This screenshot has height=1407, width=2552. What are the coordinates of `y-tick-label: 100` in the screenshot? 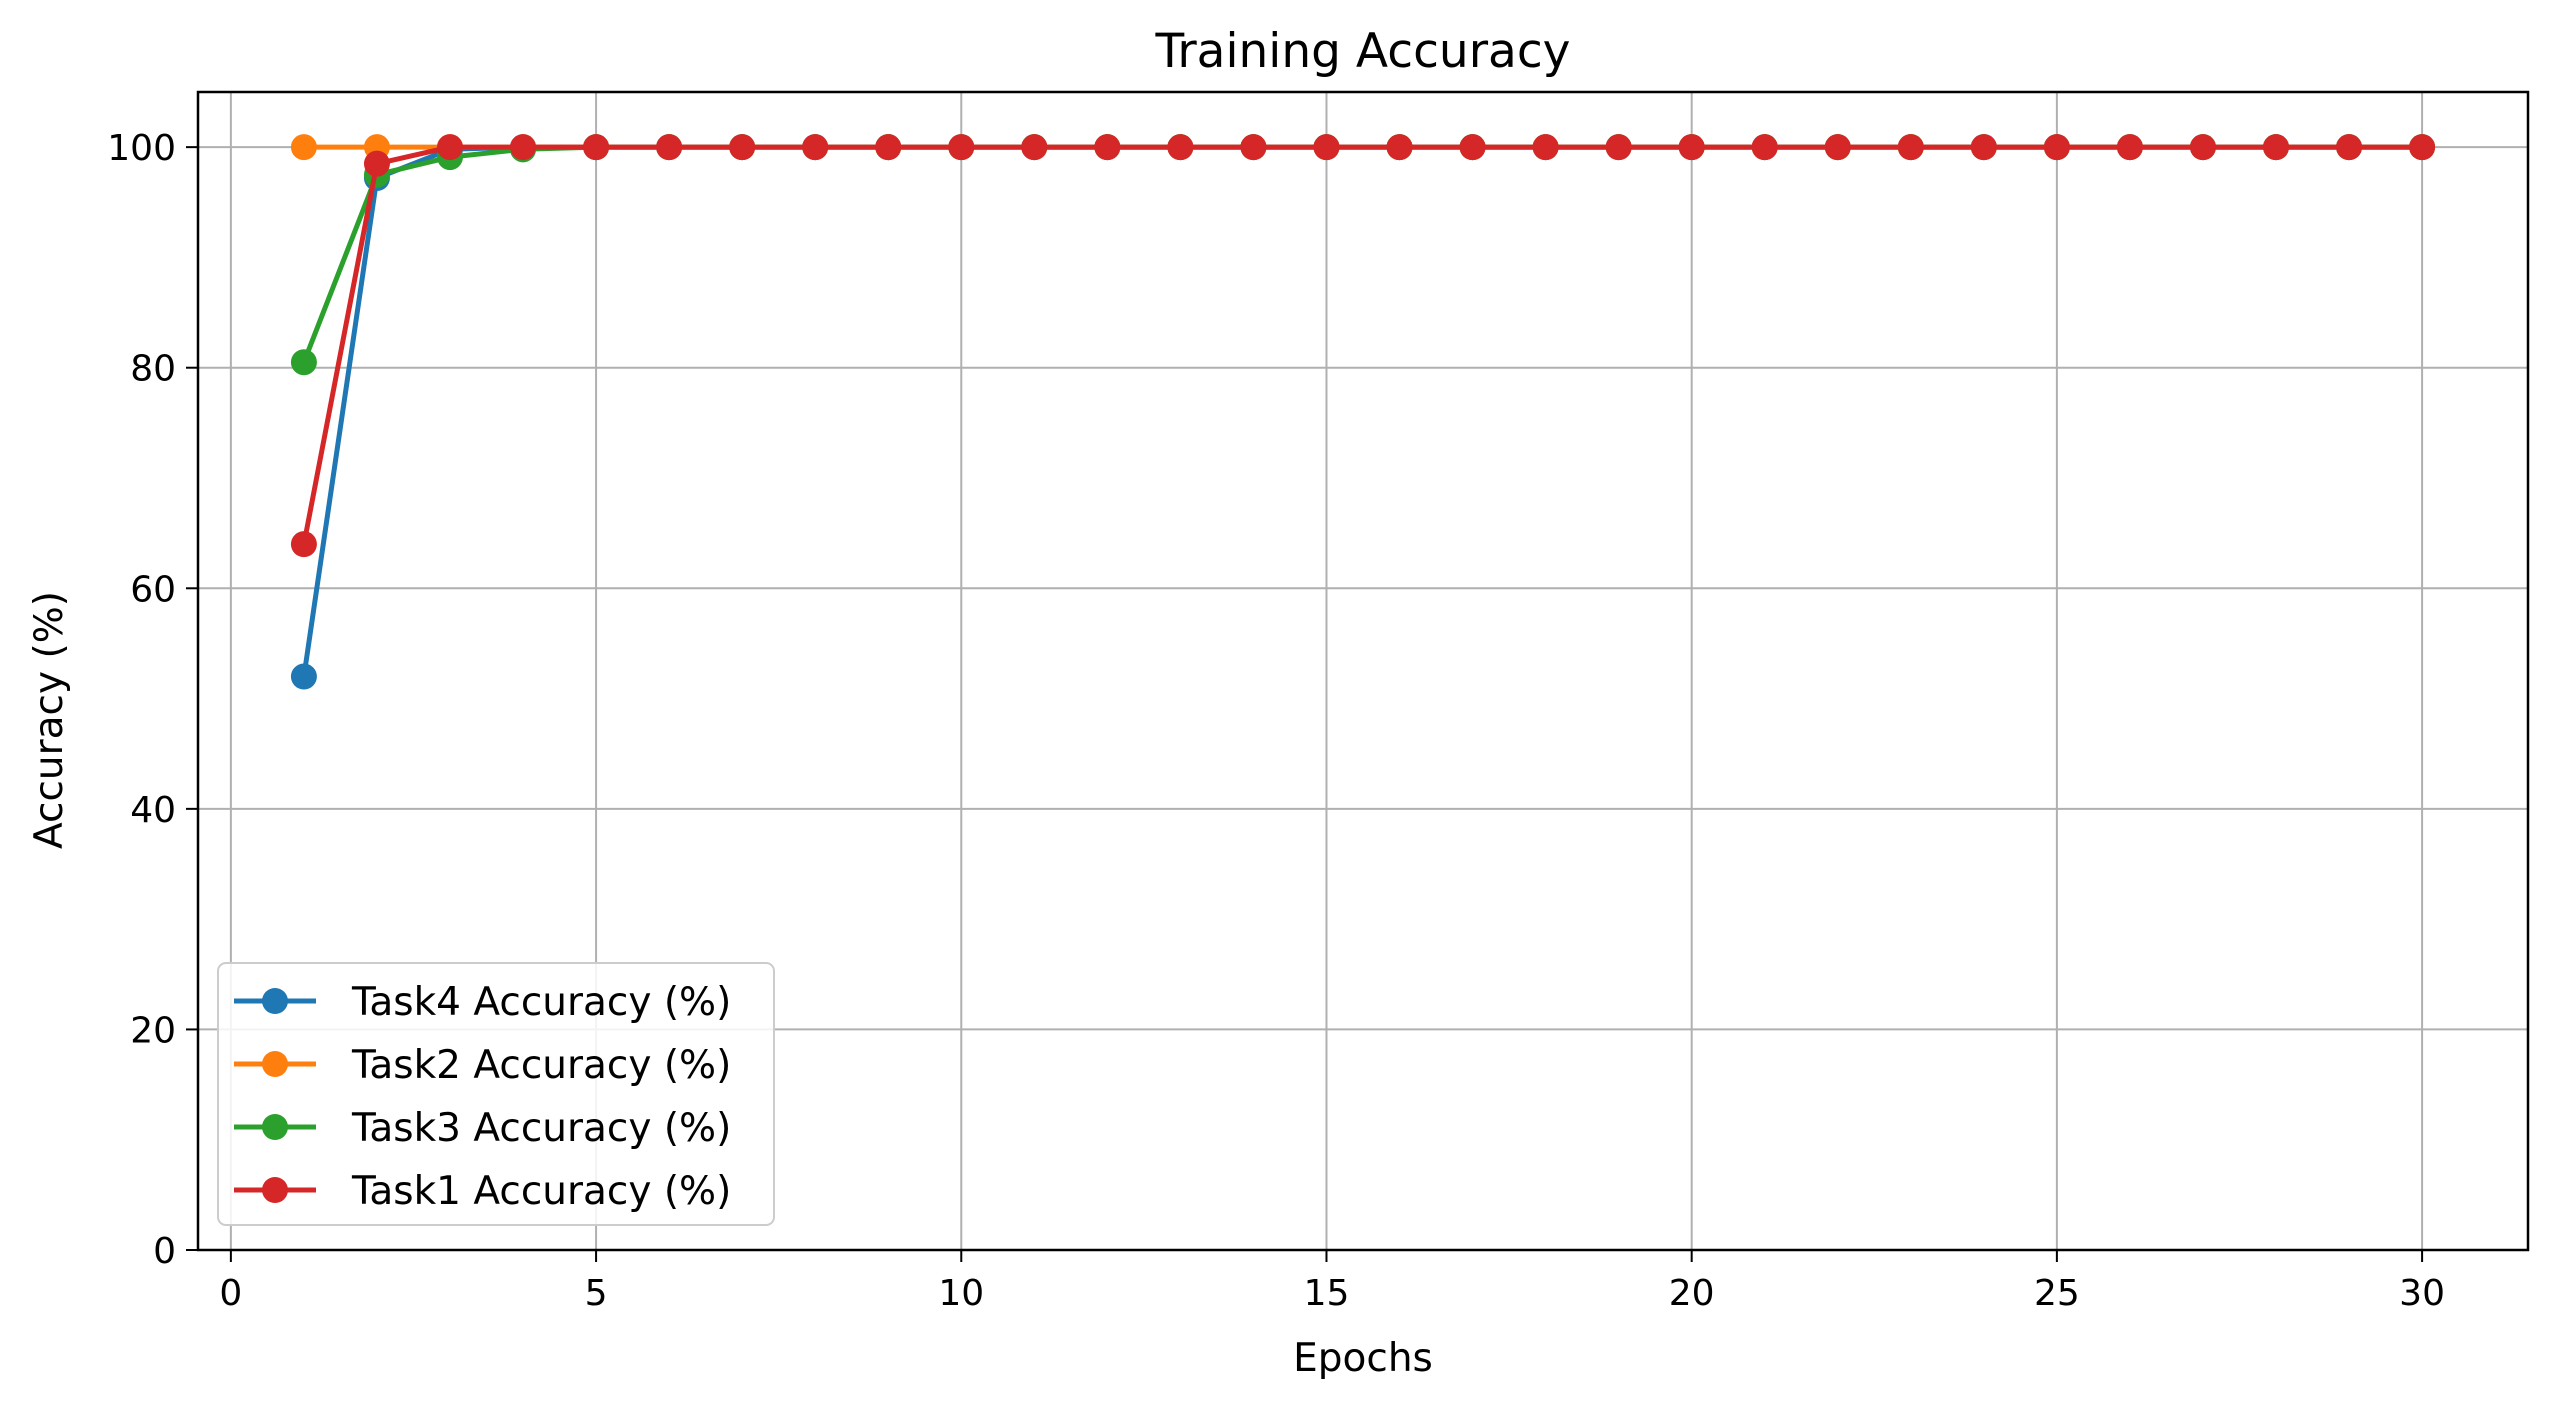 It's located at (141, 148).